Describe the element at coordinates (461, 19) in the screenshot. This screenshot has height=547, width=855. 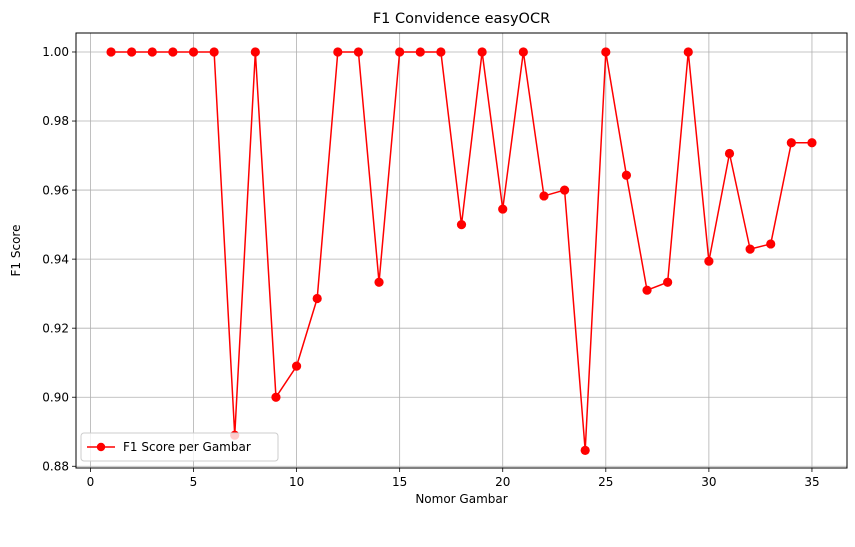
I see `chart-title: F1 Convidence easyOCR` at that location.